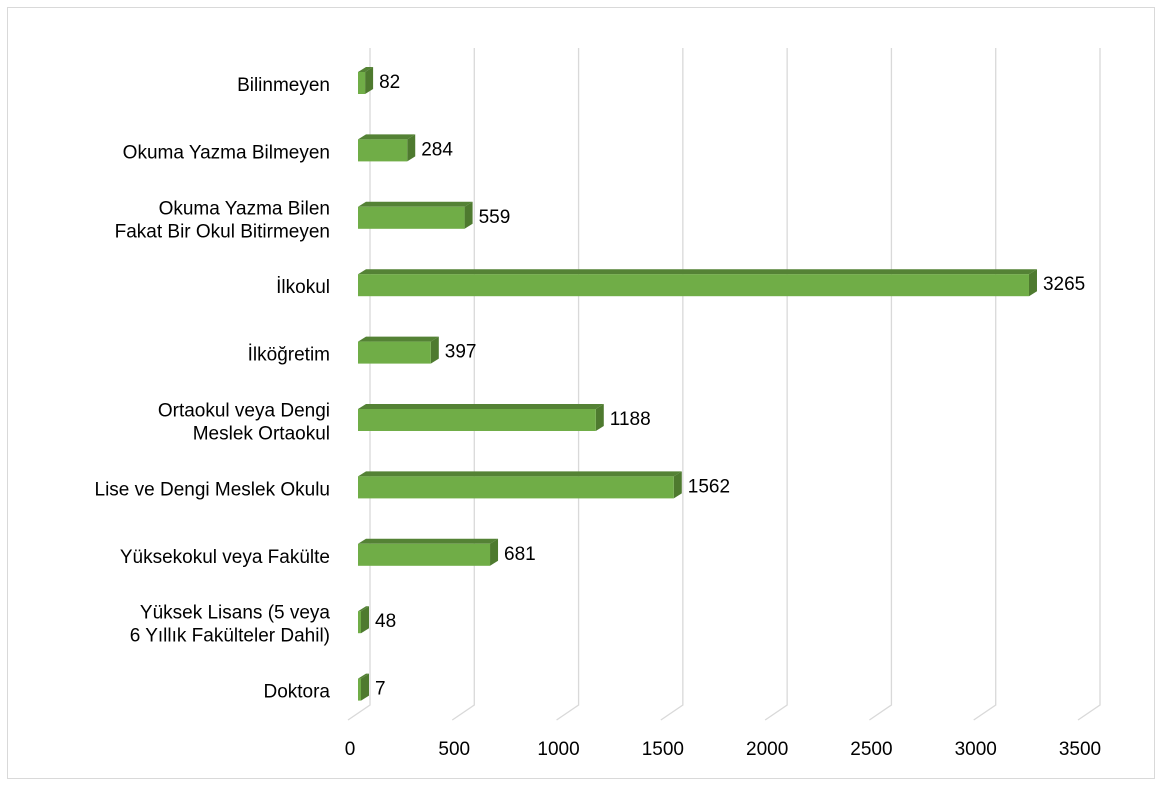 The height and width of the screenshot is (787, 1163). What do you see at coordinates (1080, 749) in the screenshot?
I see `x-tick-label-3500: 3500` at bounding box center [1080, 749].